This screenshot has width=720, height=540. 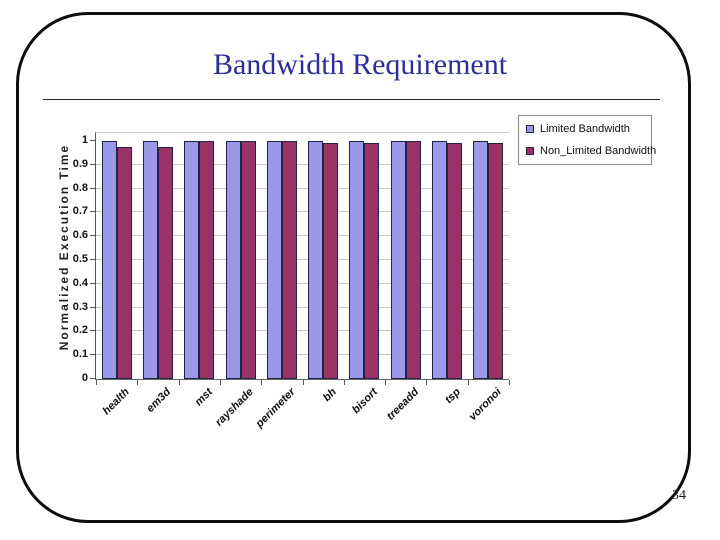 What do you see at coordinates (80, 211) in the screenshot?
I see `y-tick-label: 0.7` at bounding box center [80, 211].